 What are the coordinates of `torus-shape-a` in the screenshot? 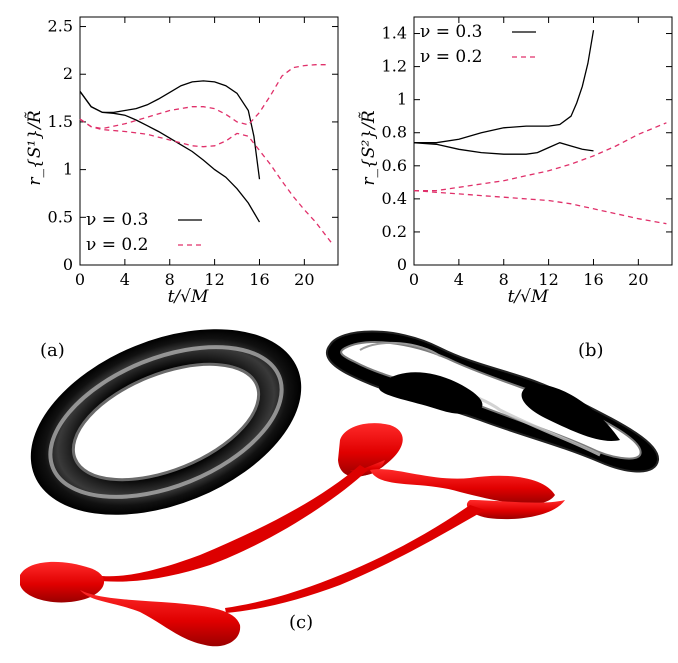 It's located at (166, 422).